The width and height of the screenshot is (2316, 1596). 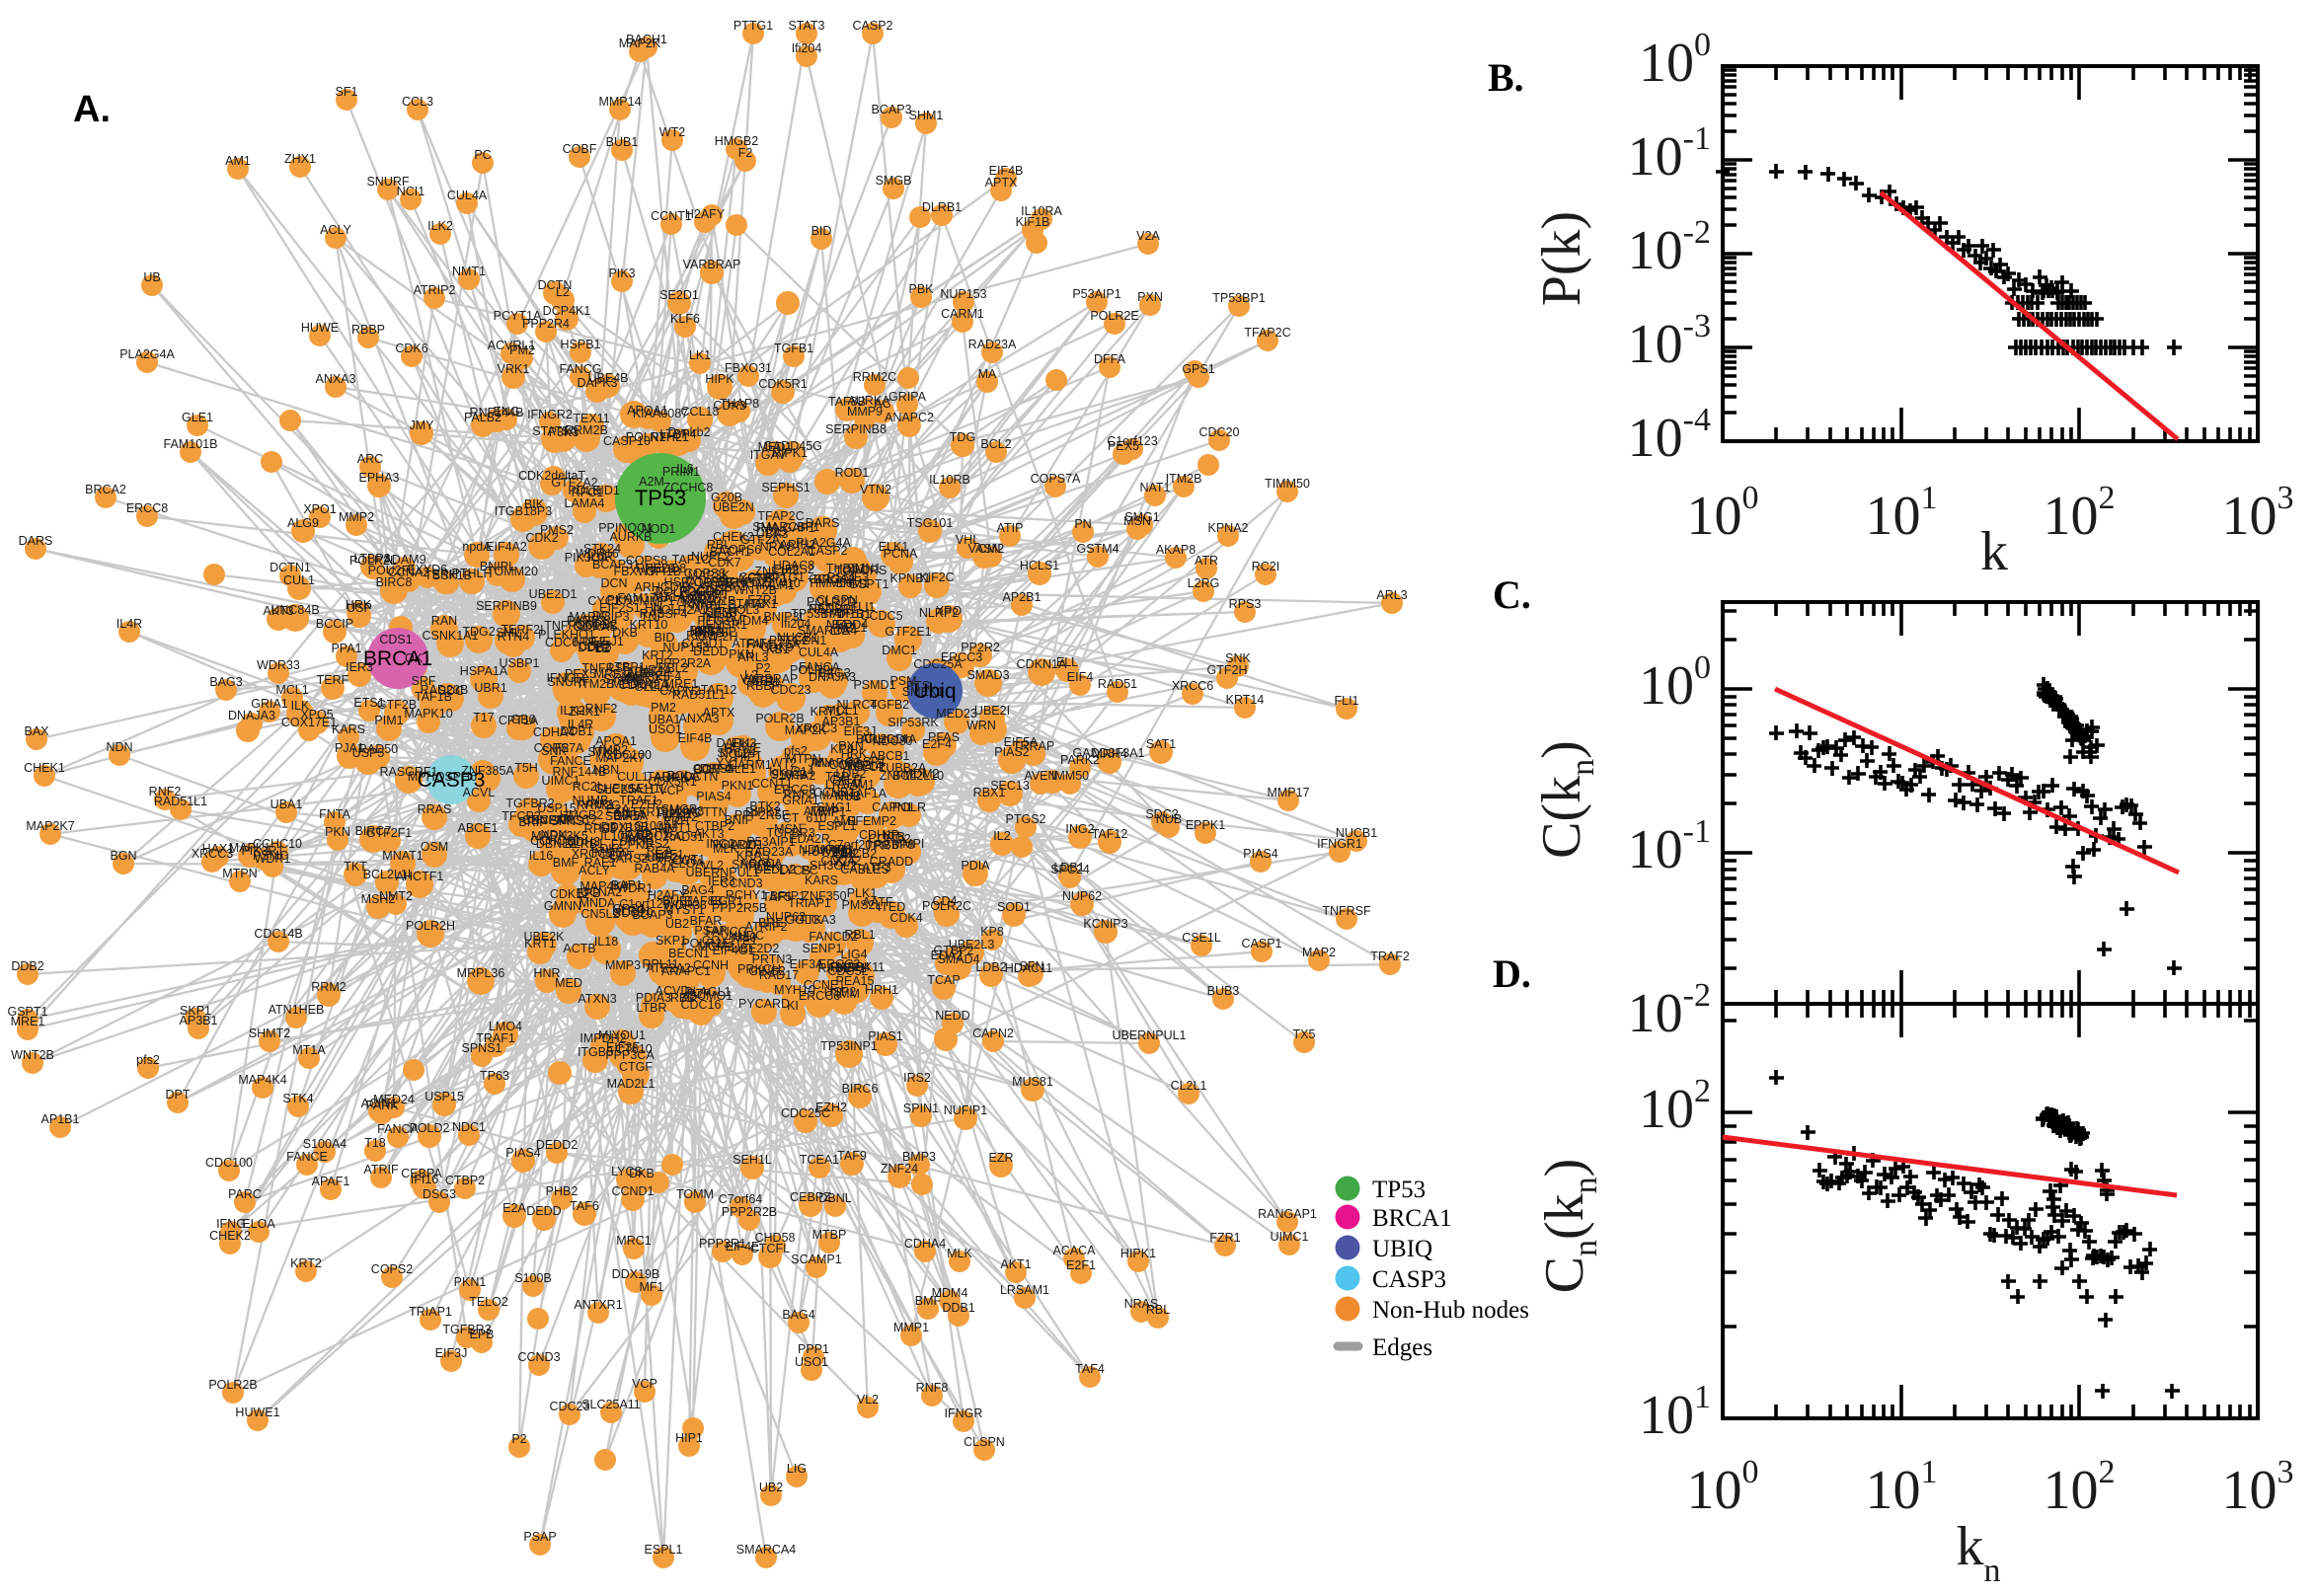 What do you see at coordinates (409, 572) in the screenshot?
I see `svg-text: CCNA2` at bounding box center [409, 572].